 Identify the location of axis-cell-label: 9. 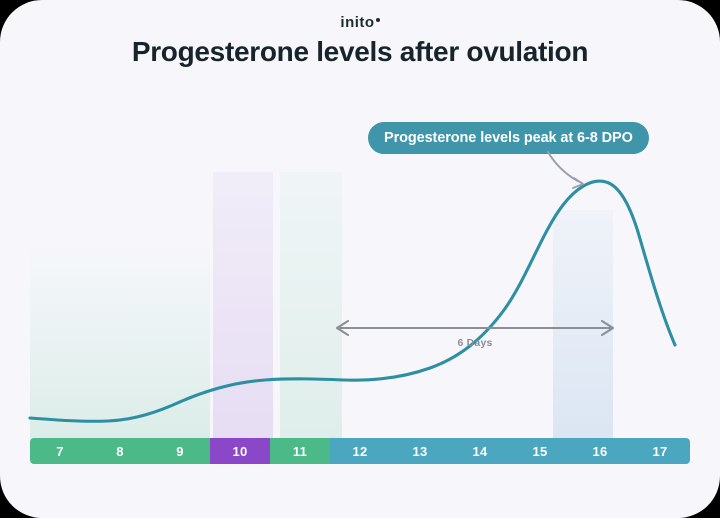
(180, 451).